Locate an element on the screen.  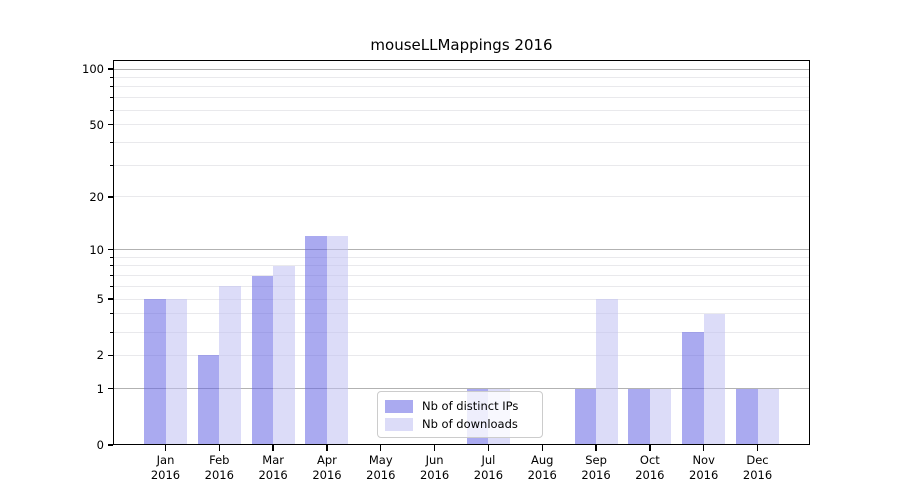
chart-title: mouseLLMappings 2016 is located at coordinates (461, 45).